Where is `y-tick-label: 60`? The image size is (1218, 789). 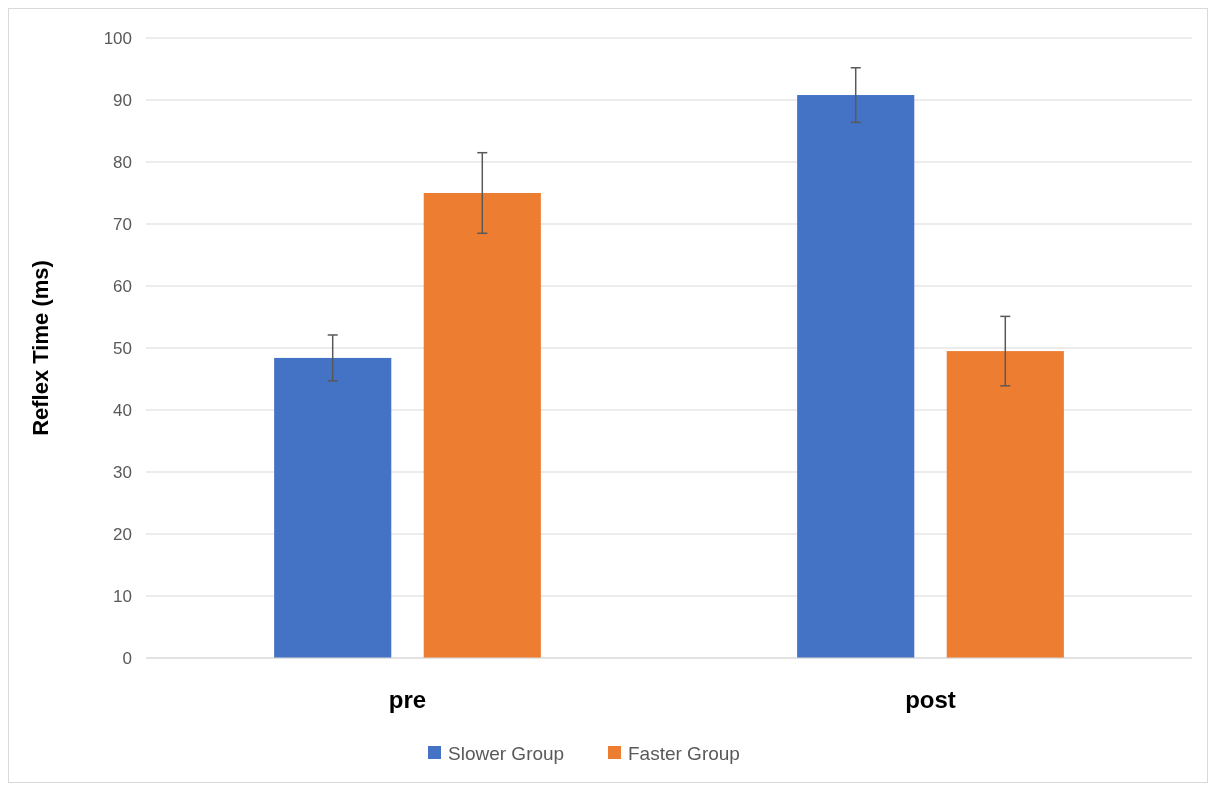 y-tick-label: 60 is located at coordinates (122, 286).